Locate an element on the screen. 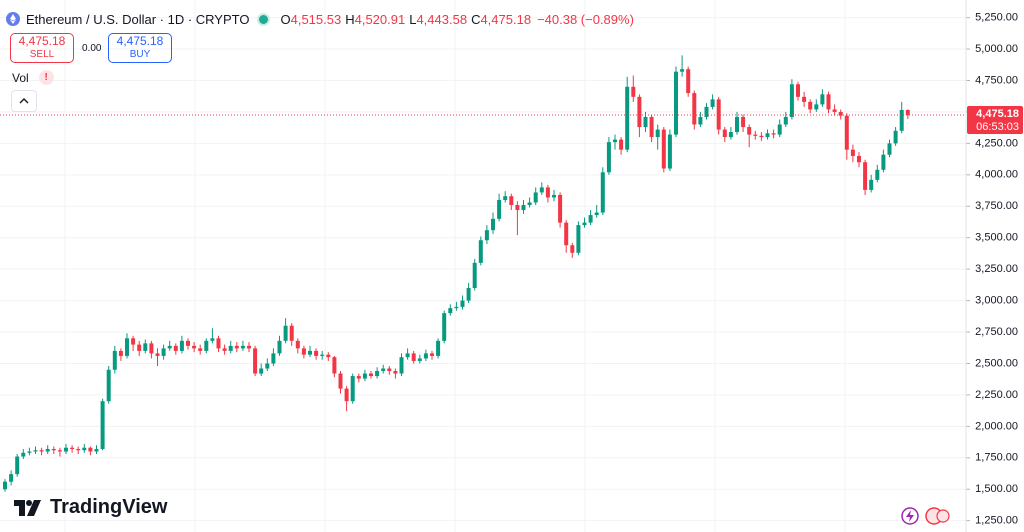 This screenshot has width=1024, height=532. ohlc-key: O is located at coordinates (285, 19).